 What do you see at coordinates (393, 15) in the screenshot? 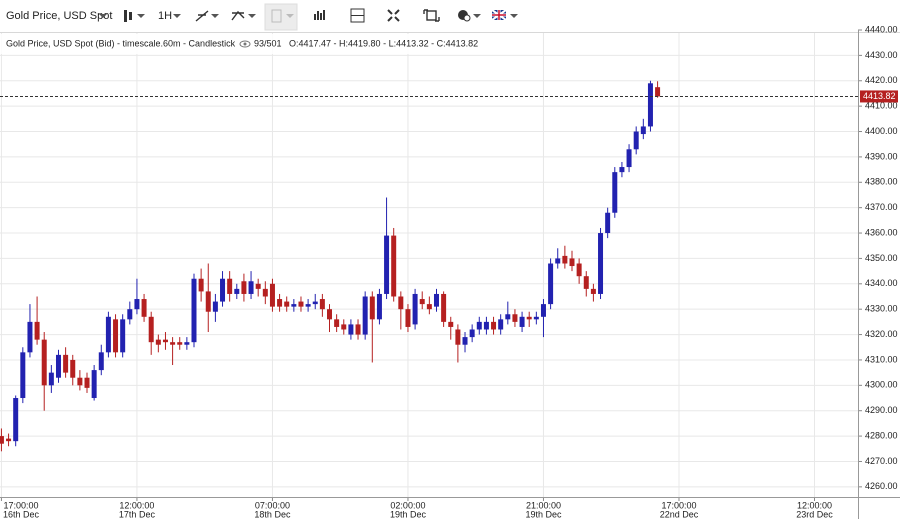
I see `fullscreen-button` at bounding box center [393, 15].